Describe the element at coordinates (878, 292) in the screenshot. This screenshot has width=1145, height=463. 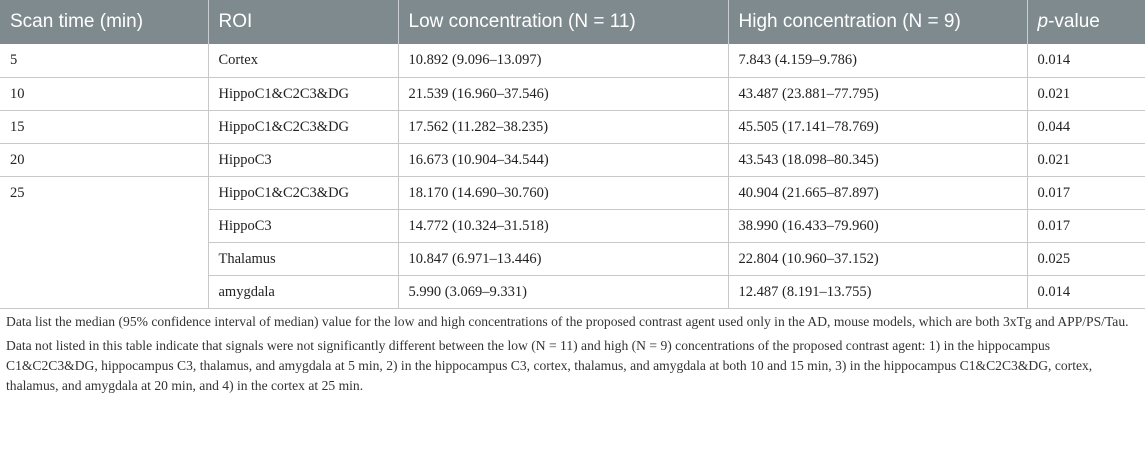
I see `cell-high: 12.487 (8.191–13.755)` at that location.